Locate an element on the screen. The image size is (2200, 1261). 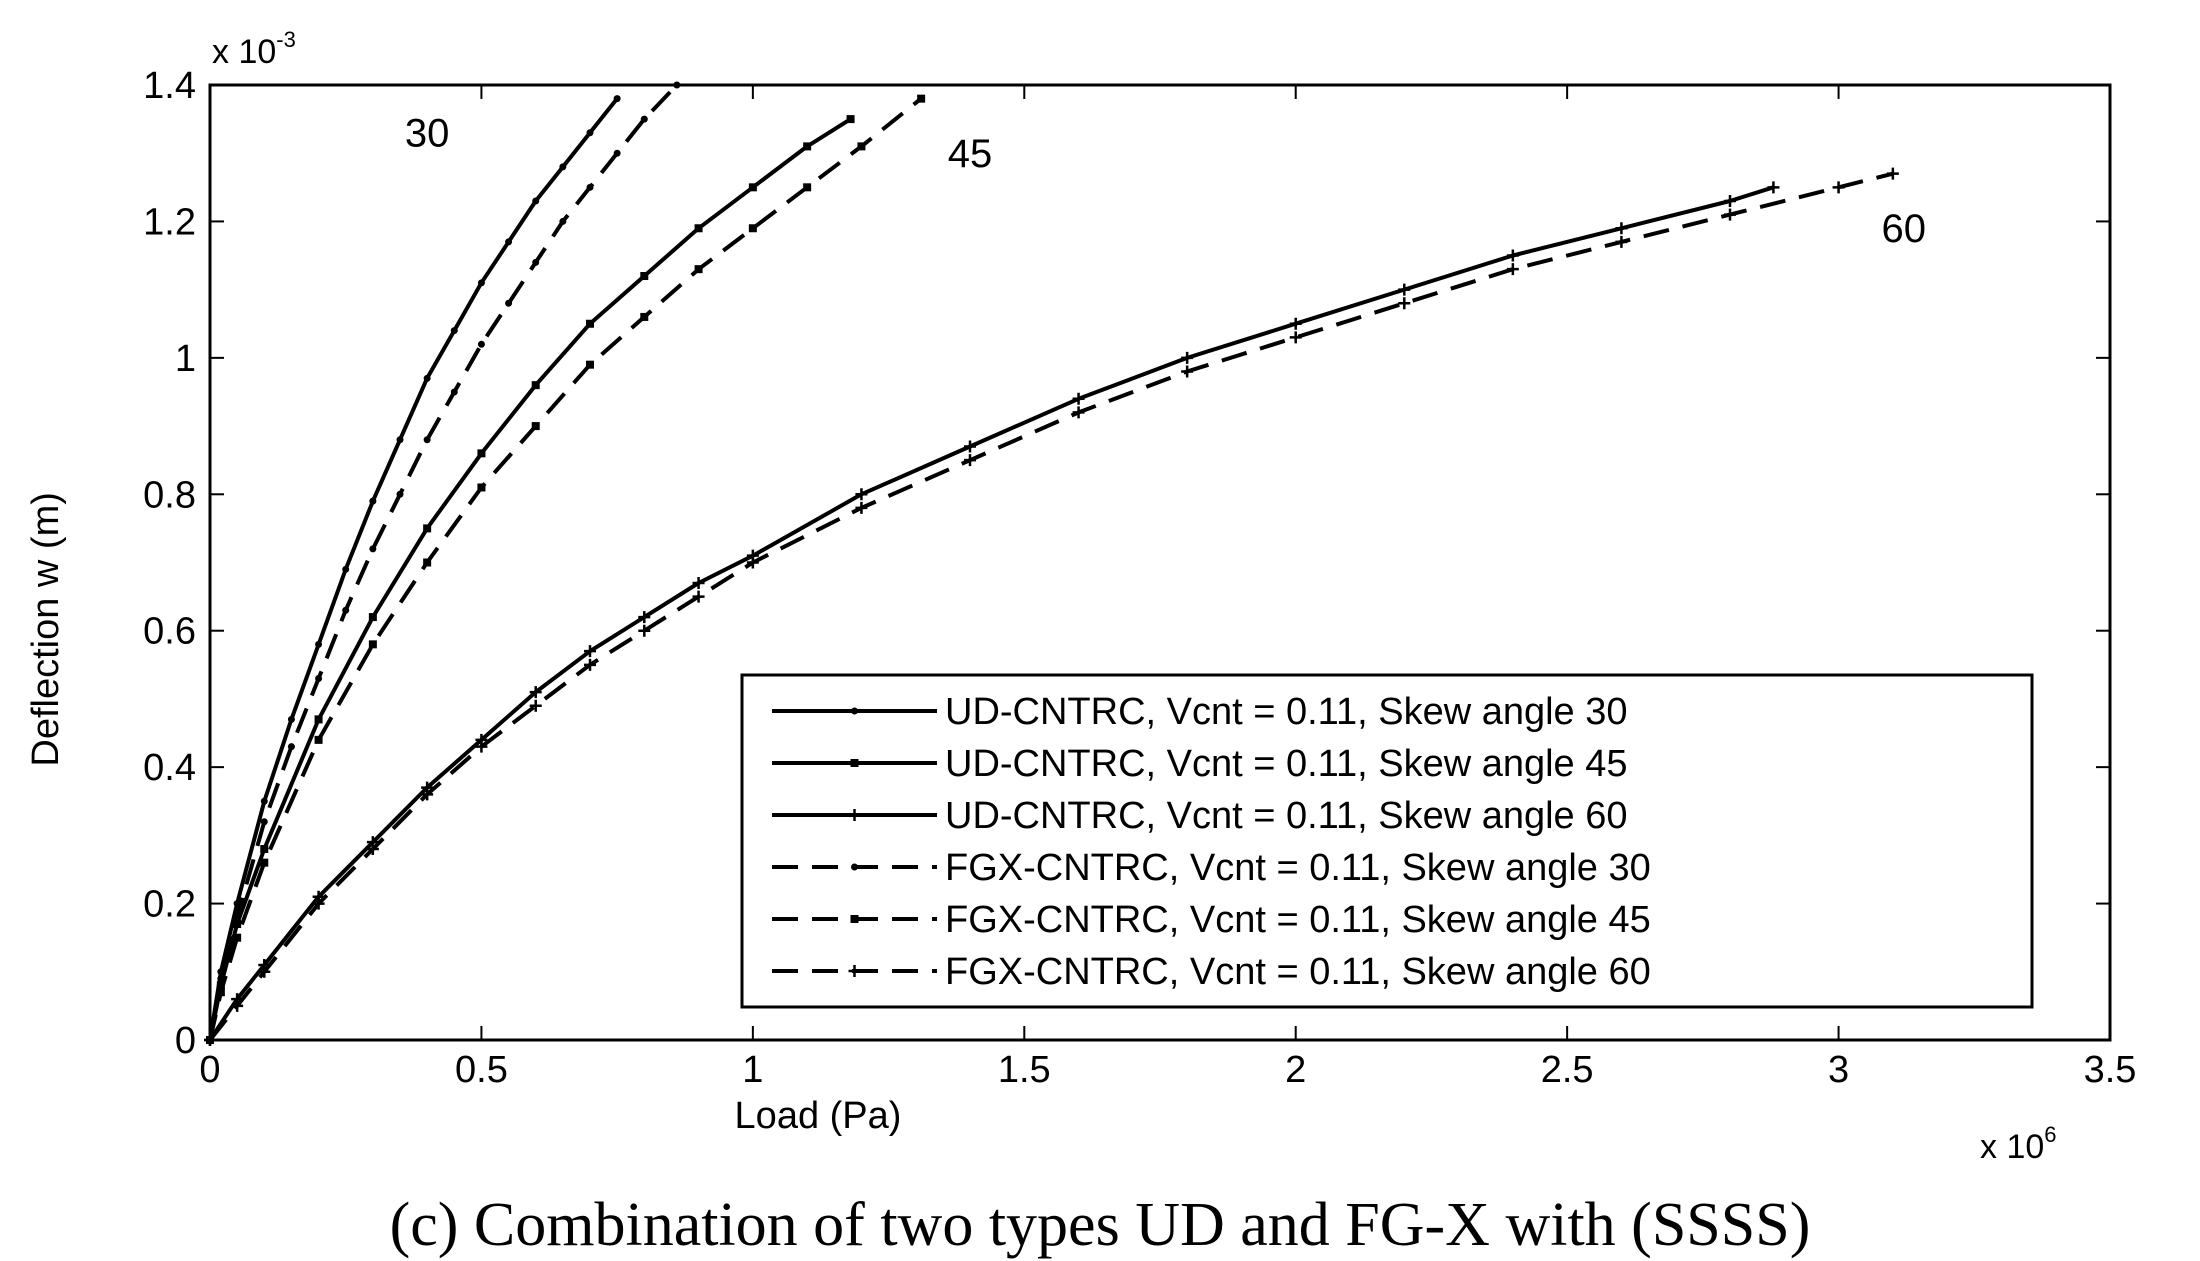
y-tick-label: 0.8 is located at coordinates (169, 495).